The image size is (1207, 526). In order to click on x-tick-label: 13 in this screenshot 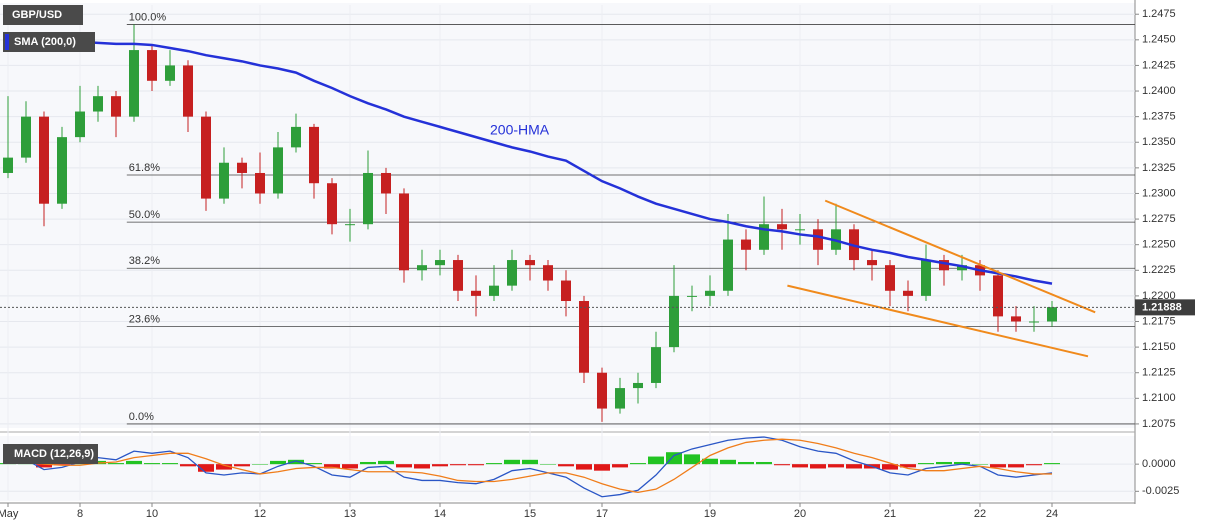, I will do `click(350, 514)`.